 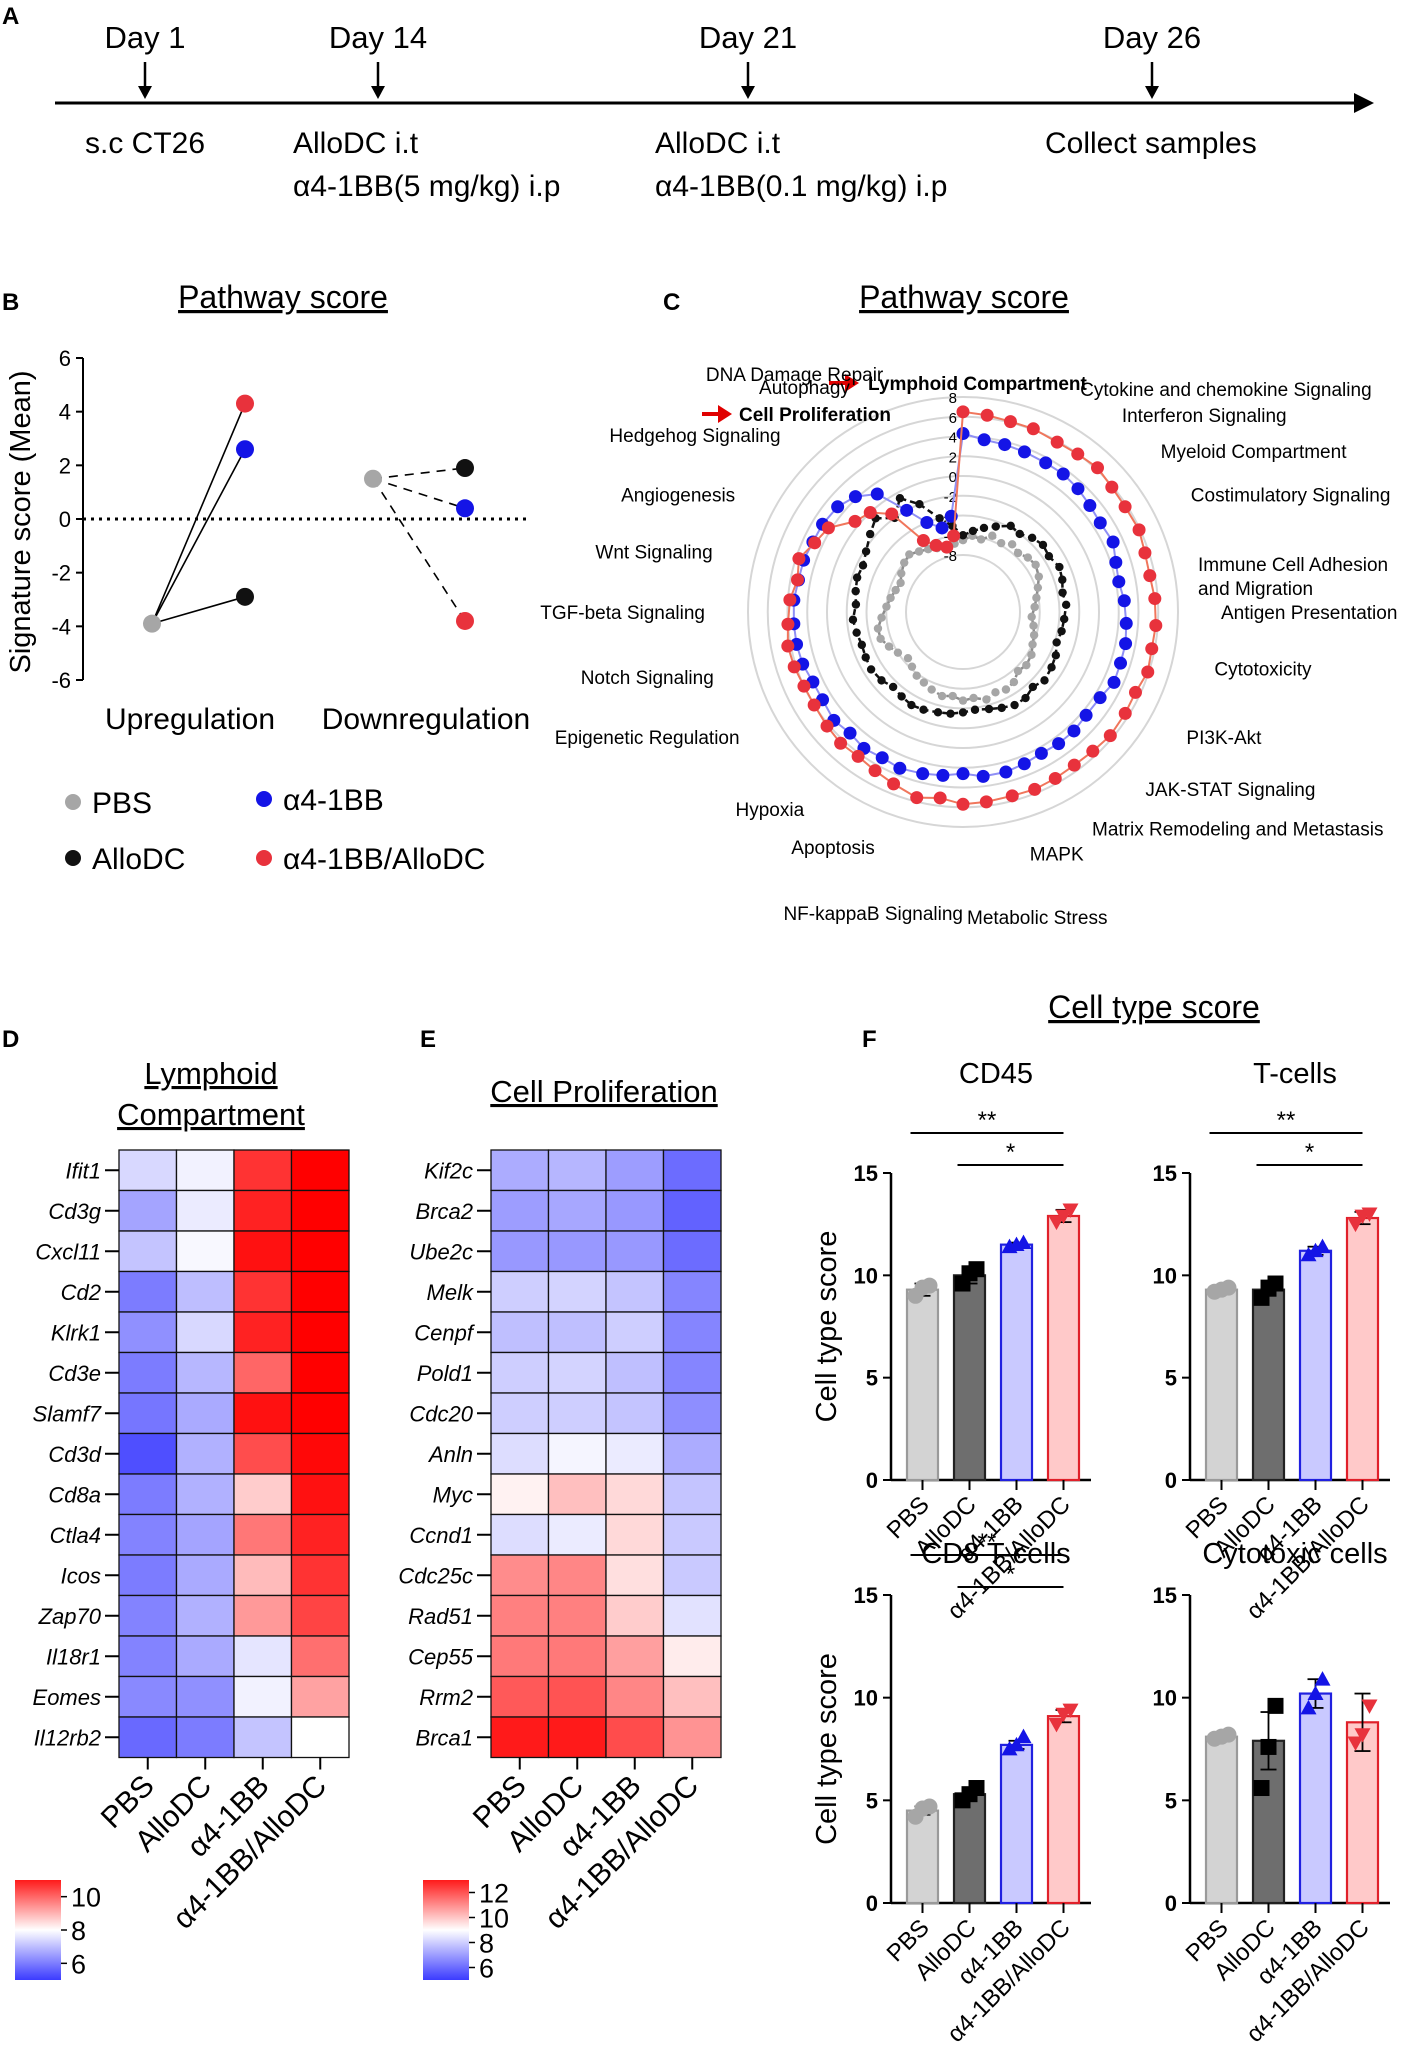 What do you see at coordinates (748, 37) in the screenshot?
I see `timeline-day-label: Day 21` at bounding box center [748, 37].